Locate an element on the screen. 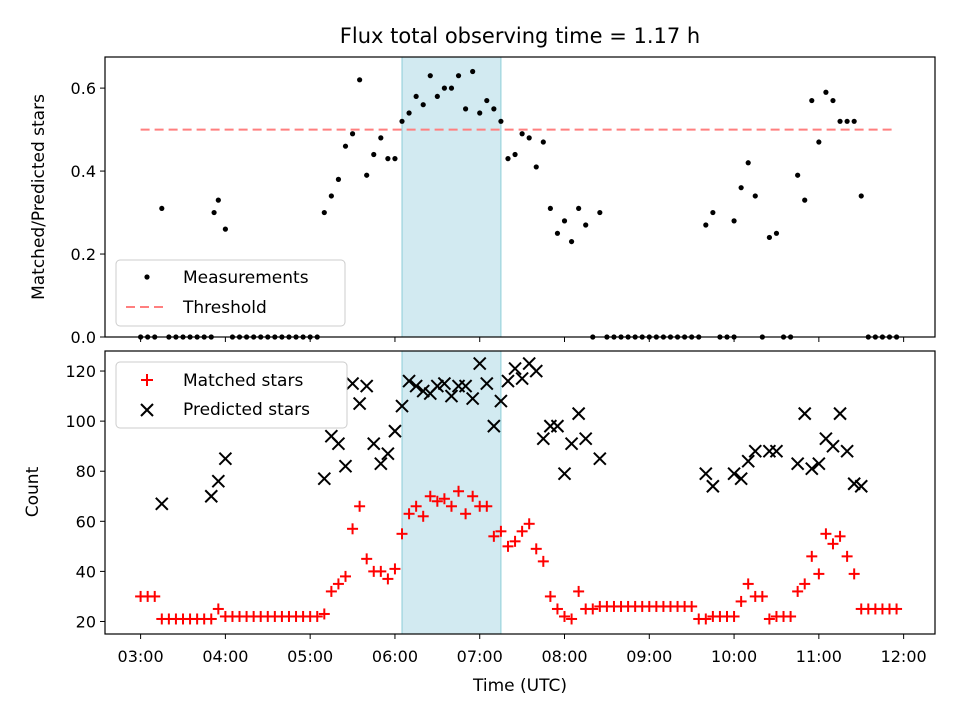 The height and width of the screenshot is (720, 960). bottom-legend: Matched stars Predicted stars is located at coordinates (231, 395).